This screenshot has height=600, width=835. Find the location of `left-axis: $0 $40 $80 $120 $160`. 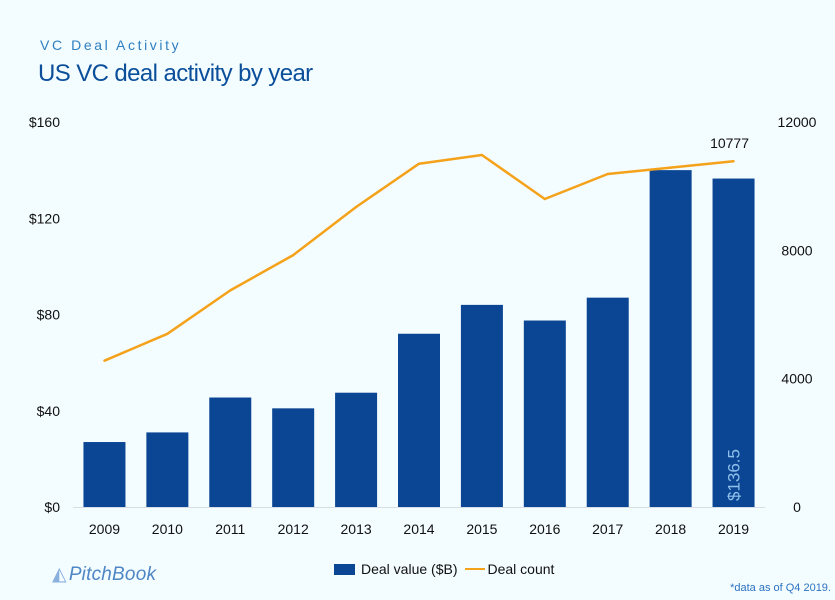

left-axis: $0 $40 $80 $120 $160 is located at coordinates (44, 314).